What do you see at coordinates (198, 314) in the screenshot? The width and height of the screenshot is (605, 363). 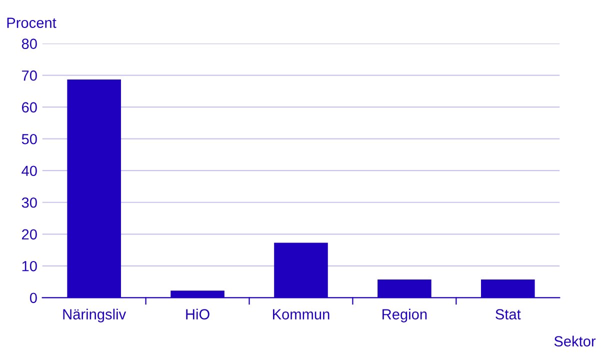 I see `x-tick-label: HiO` at bounding box center [198, 314].